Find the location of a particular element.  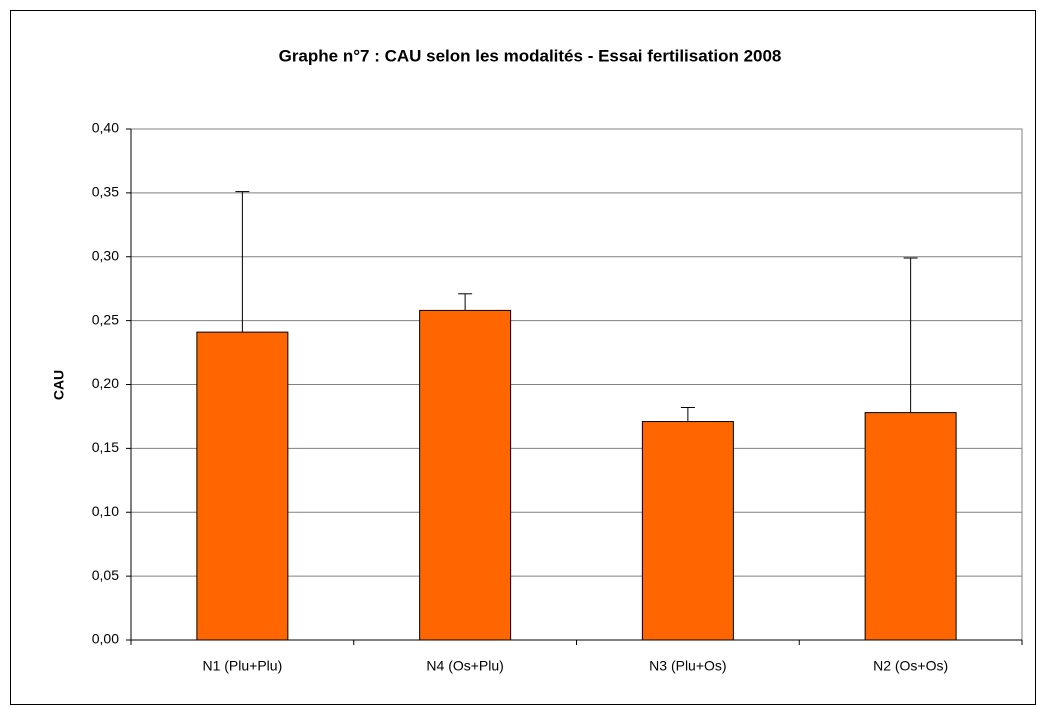

x-tick-label: N3 (Plu+Os) is located at coordinates (687, 666).